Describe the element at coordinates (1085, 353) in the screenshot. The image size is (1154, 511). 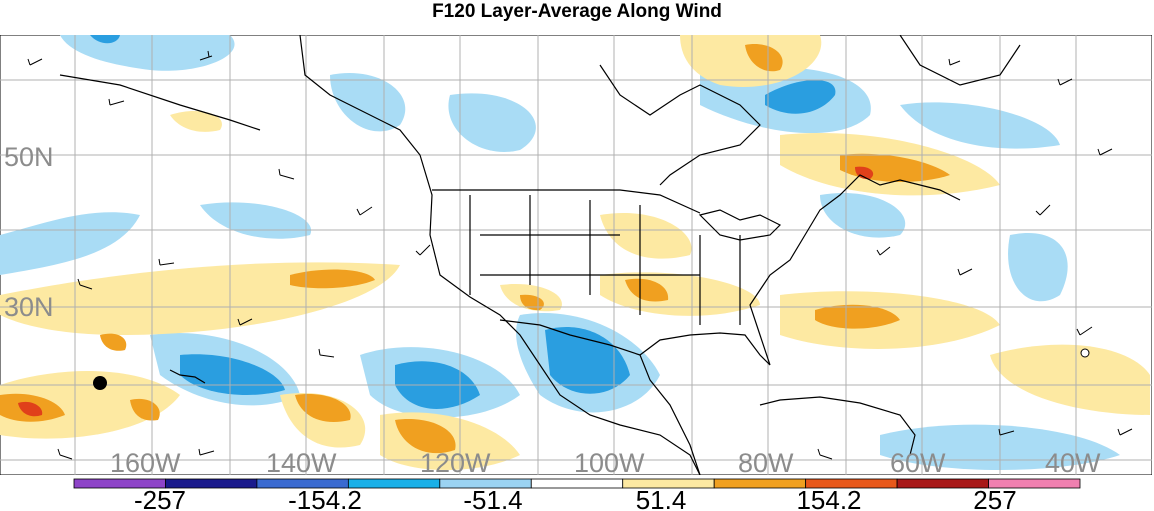
I see `station-marker-open` at that location.